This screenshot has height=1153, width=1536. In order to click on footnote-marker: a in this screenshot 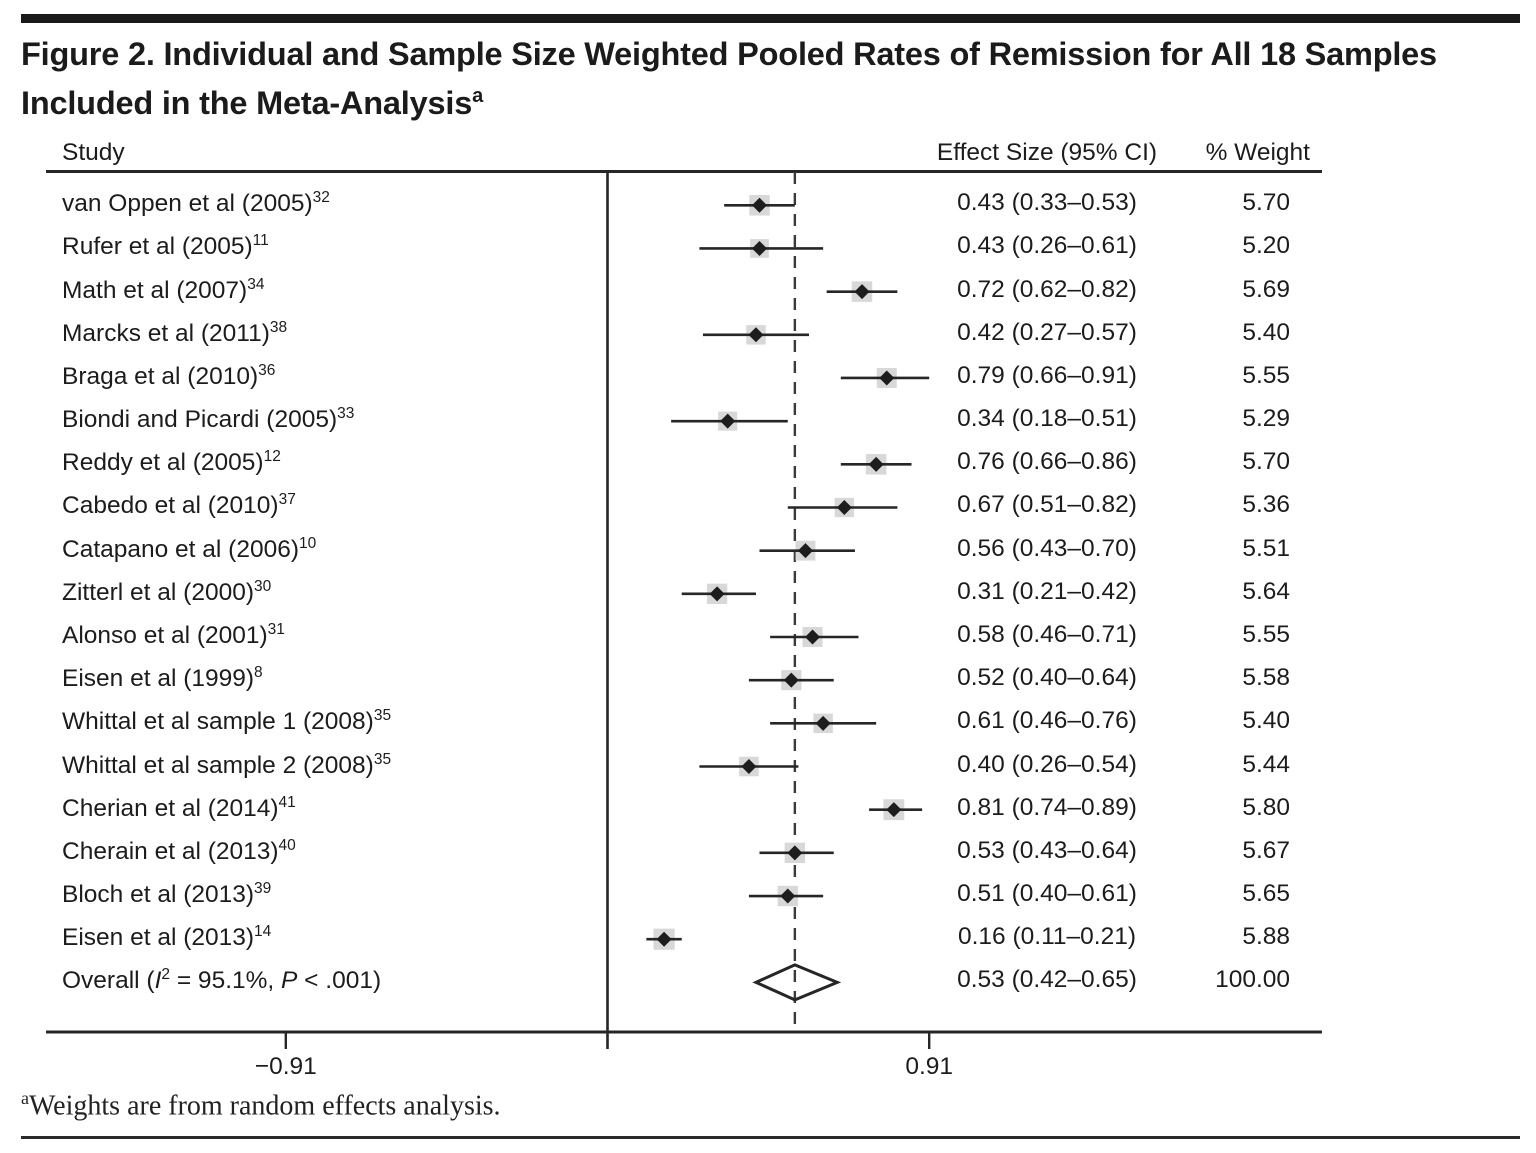, I will do `click(25, 1098)`.